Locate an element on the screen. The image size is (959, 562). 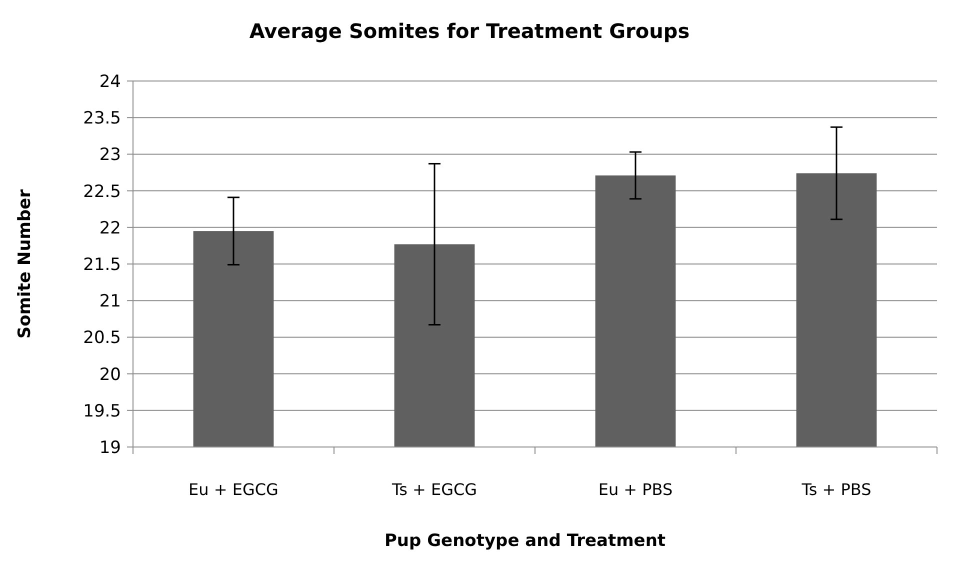
y-tick-label: 19 is located at coordinates (110, 448).